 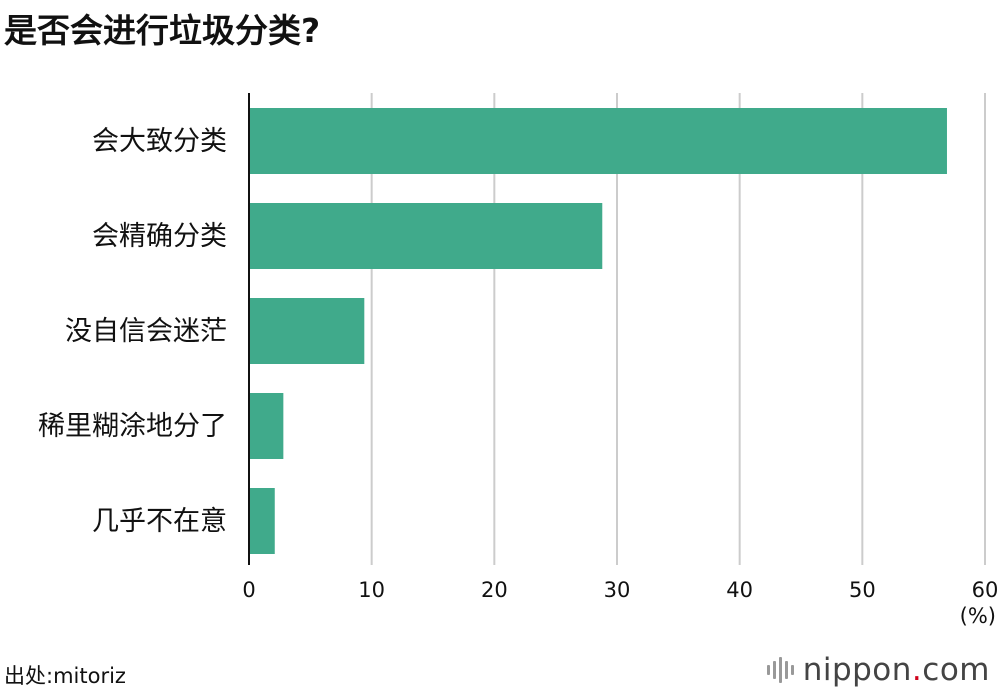 I want to click on category-label: 会精确分类, so click(x=159, y=236).